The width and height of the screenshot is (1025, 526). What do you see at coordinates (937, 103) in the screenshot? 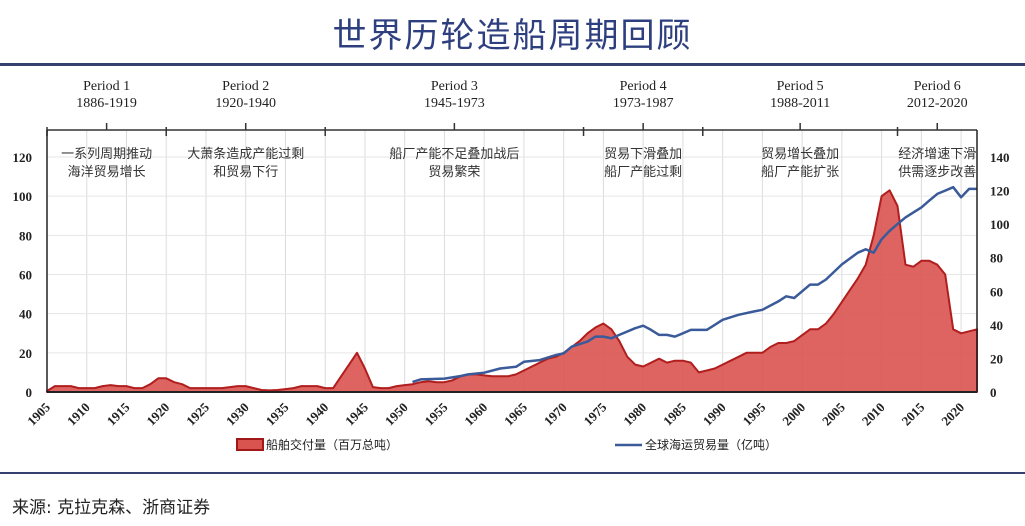
I see `period-years: 2012-2020` at bounding box center [937, 103].